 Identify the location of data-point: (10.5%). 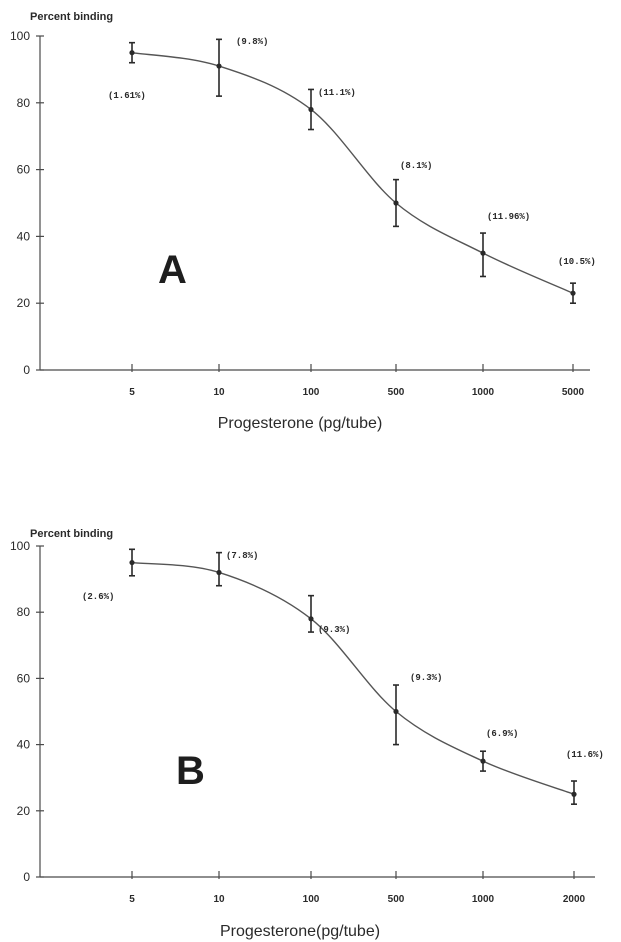
(577, 281).